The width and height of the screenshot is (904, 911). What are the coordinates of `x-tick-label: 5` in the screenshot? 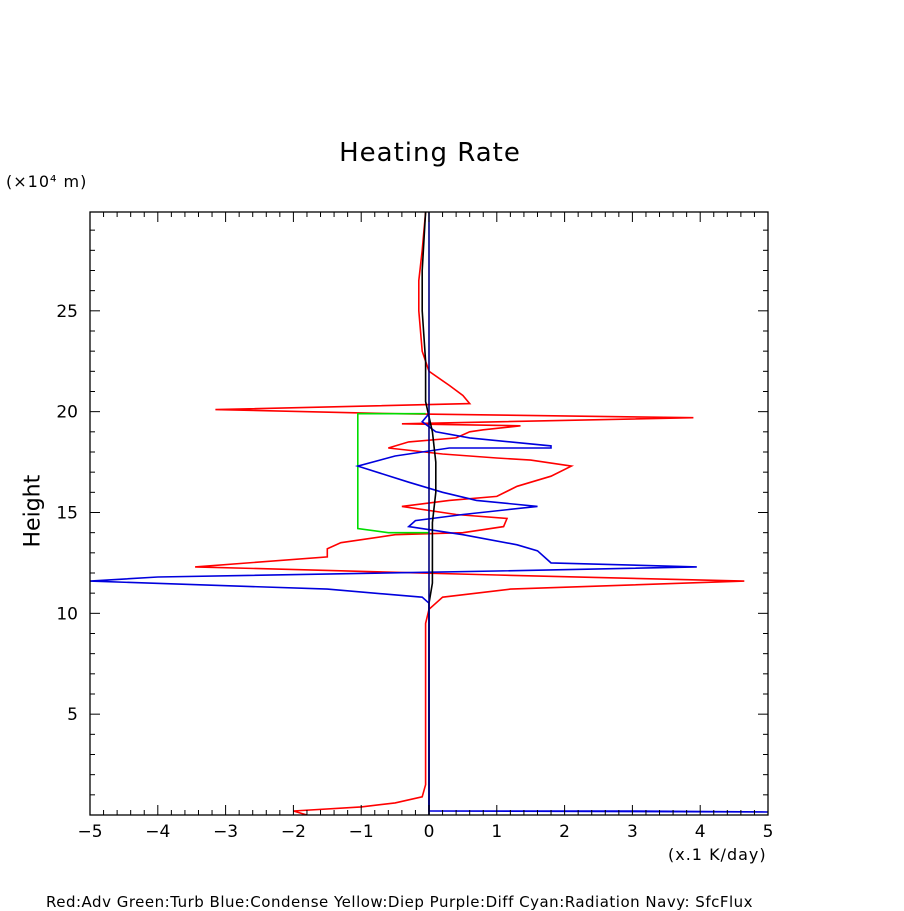 It's located at (768, 832).